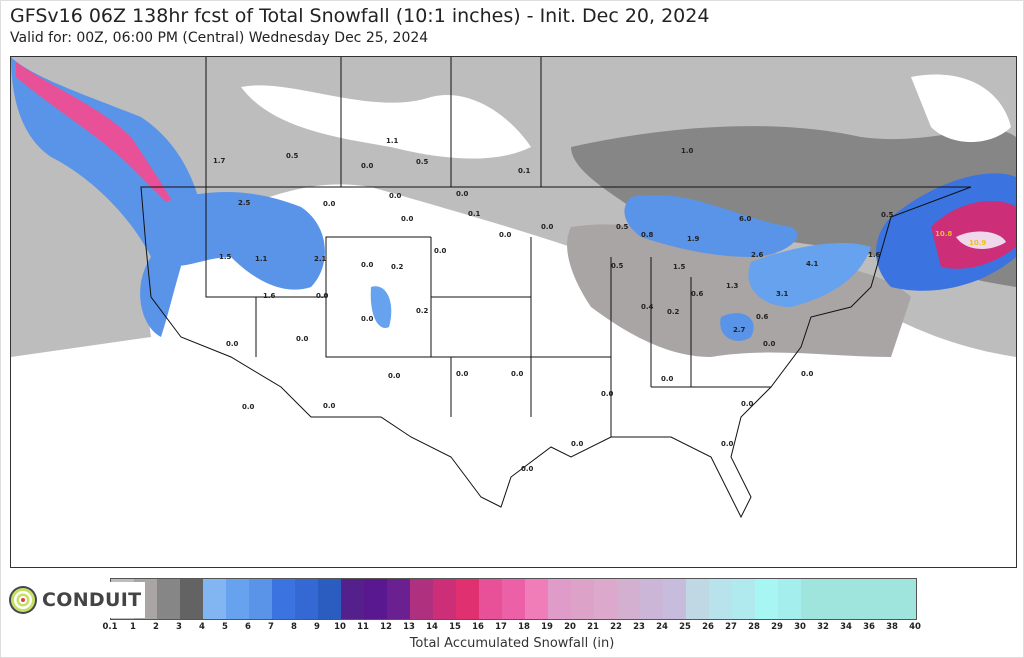  Describe the element at coordinates (501, 627) in the screenshot. I see `colorbar-tick-label: 17` at that location.